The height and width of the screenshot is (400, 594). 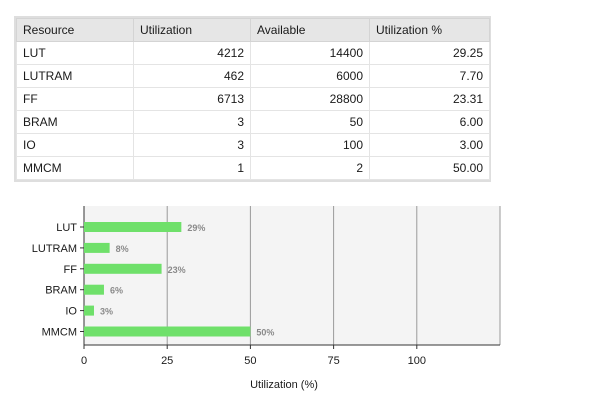 I want to click on x-tick-label: 25, so click(x=167, y=361).